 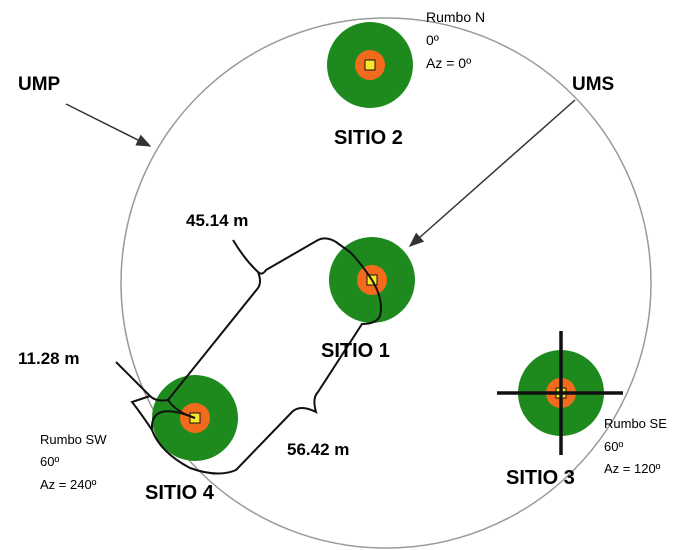 What do you see at coordinates (613, 446) in the screenshot?
I see `site-3-deg: 60º` at bounding box center [613, 446].